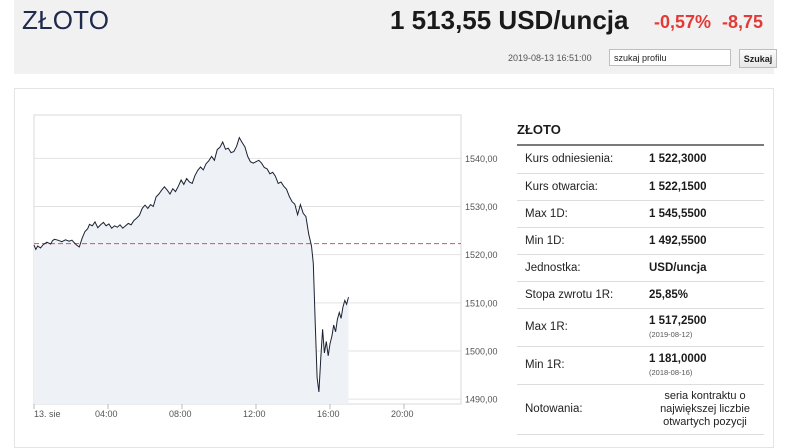  I want to click on y-tick-label: 1540,00, so click(481, 159).